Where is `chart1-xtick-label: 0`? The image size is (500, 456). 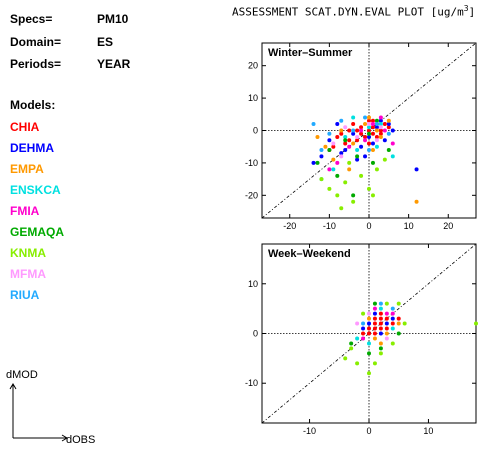
chart1-xtick-label: 0 is located at coordinates (368, 226).